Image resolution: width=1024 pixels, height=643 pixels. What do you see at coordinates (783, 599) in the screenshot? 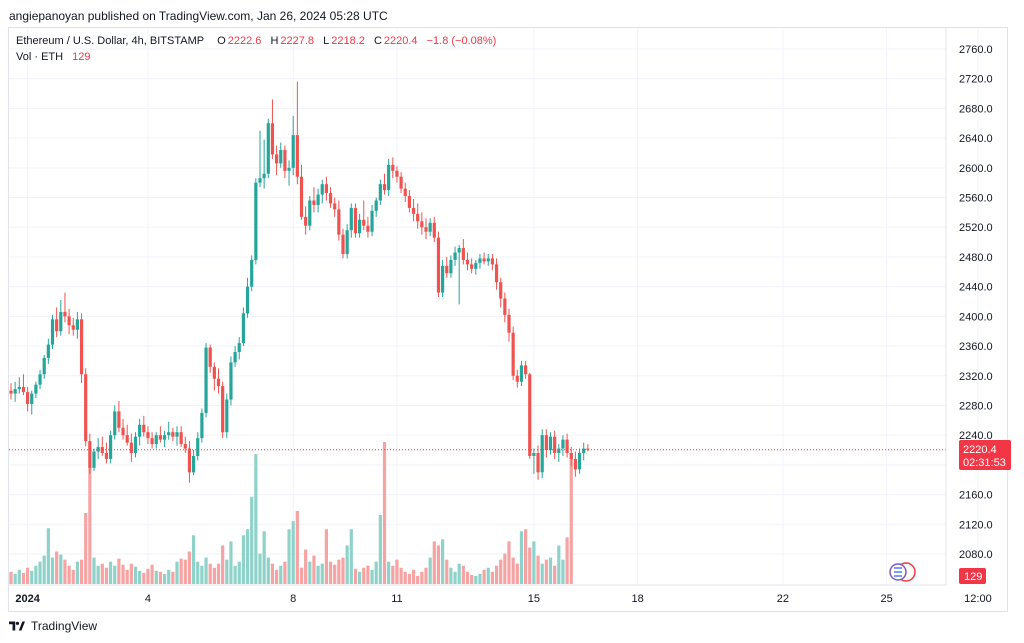
I see `time-tick-label: 22` at bounding box center [783, 599].